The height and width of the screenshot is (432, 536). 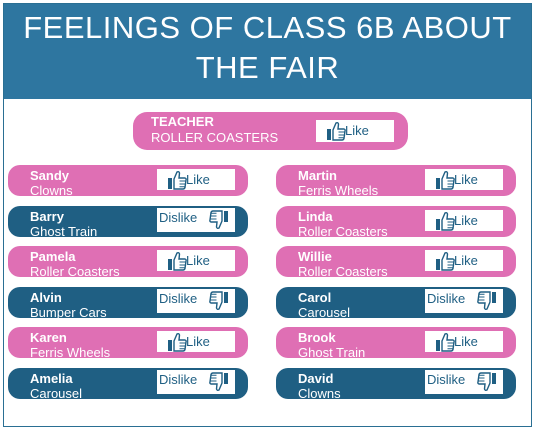 I want to click on teacher-card: TEACHER ROLLER COASTERS Like, so click(x=270, y=131).